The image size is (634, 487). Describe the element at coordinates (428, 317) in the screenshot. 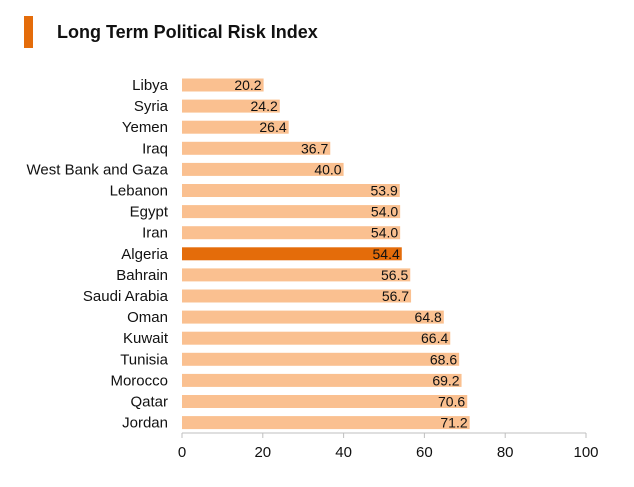

I see `value-label-oman: 64.8` at that location.